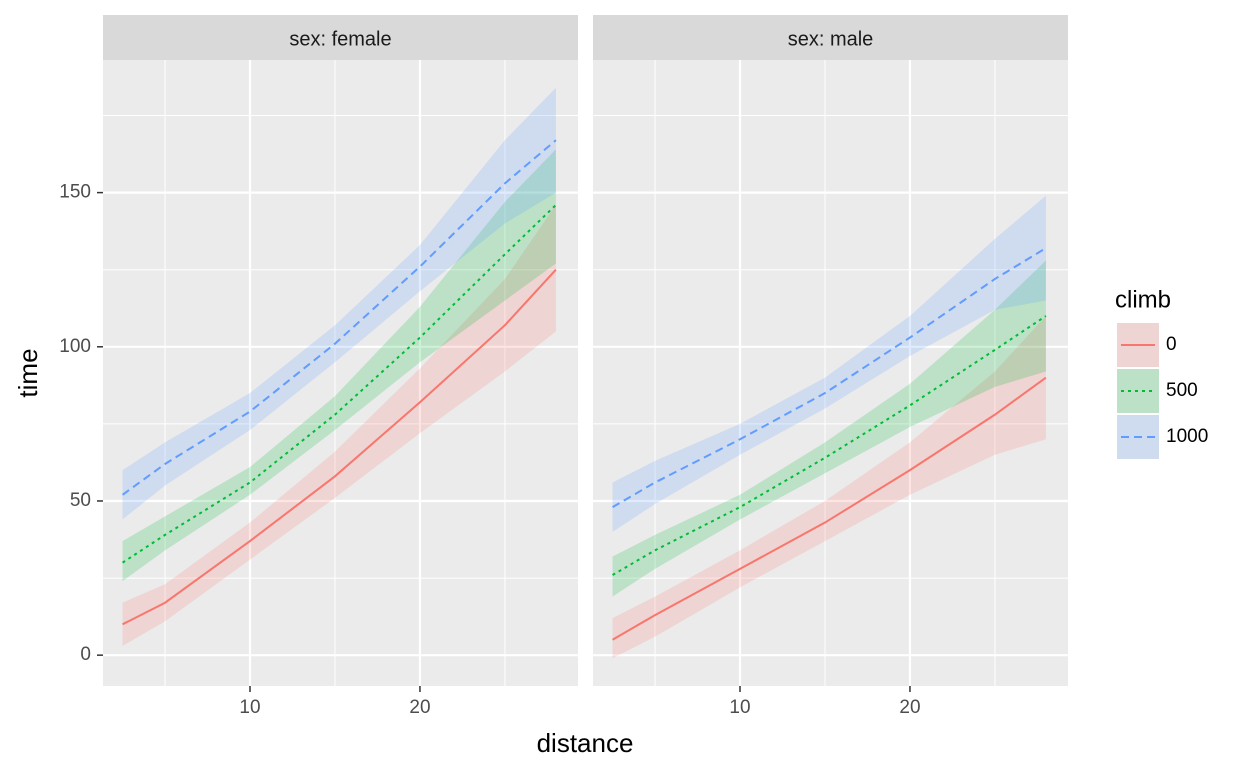 This screenshot has width=1248, height=768. I want to click on legend-title: climb, so click(1143, 299).